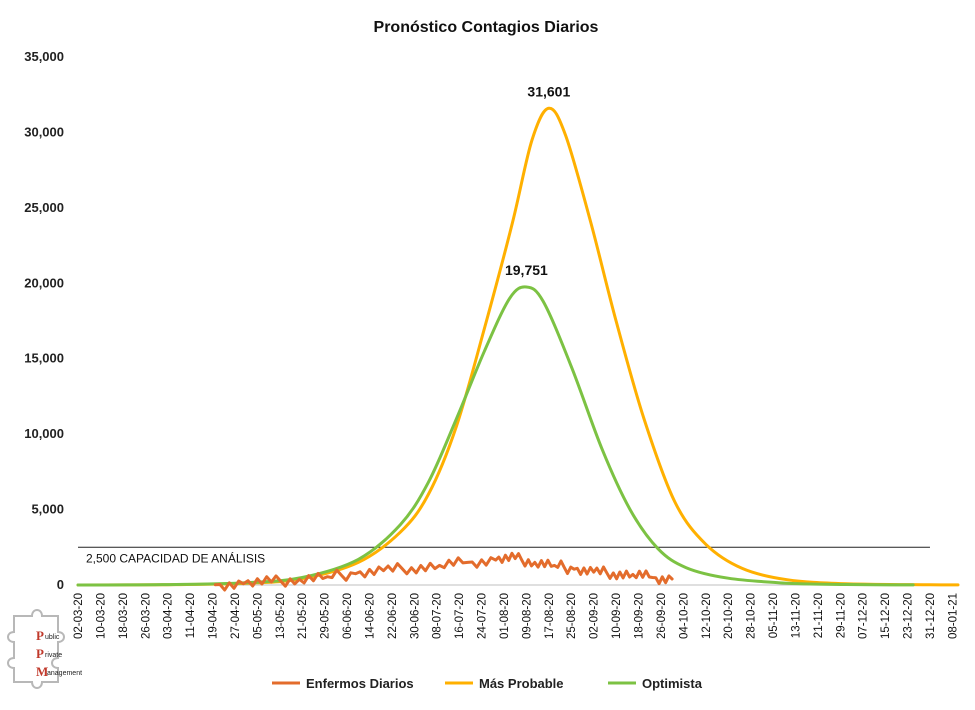  Describe the element at coordinates (819, 615) in the screenshot. I see `x-tick-label: 21-11-20` at that location.